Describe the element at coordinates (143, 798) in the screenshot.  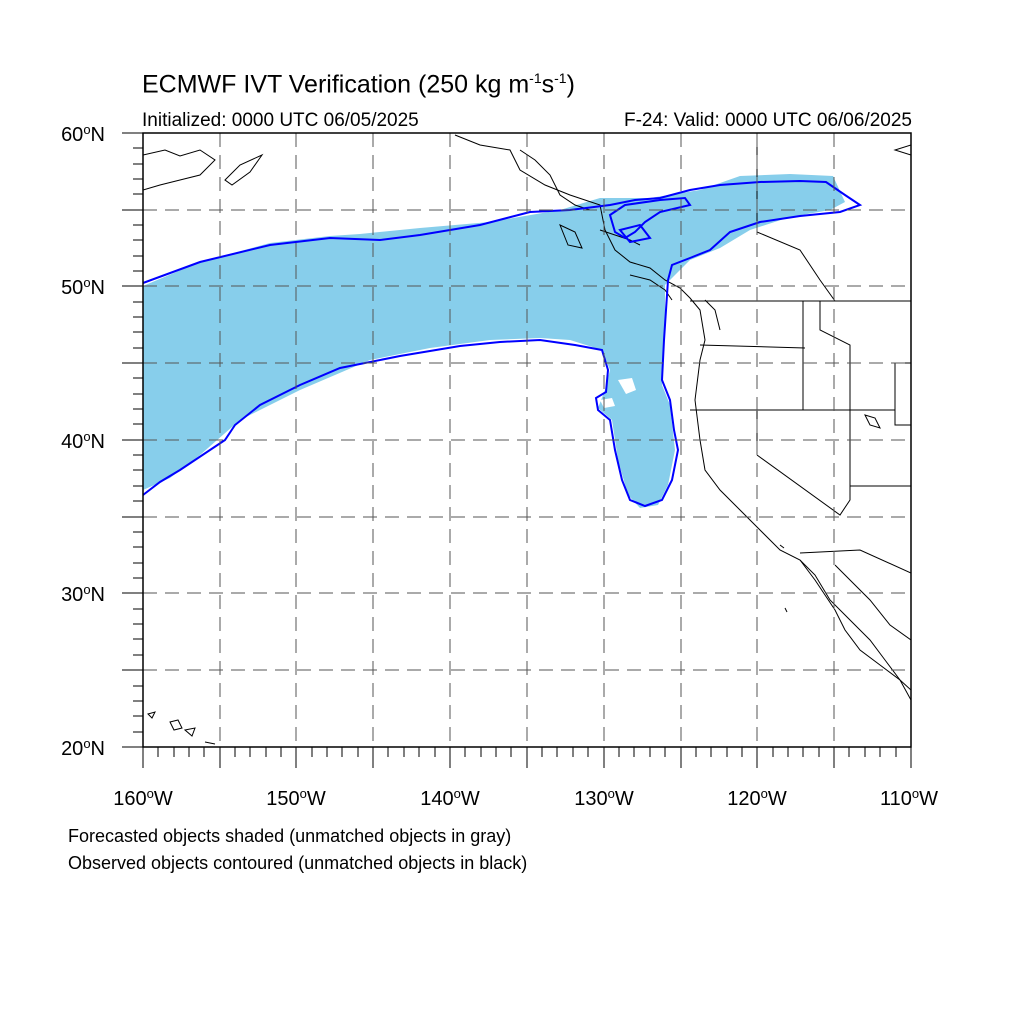
I see `lon-label-160w: 160oW` at that location.